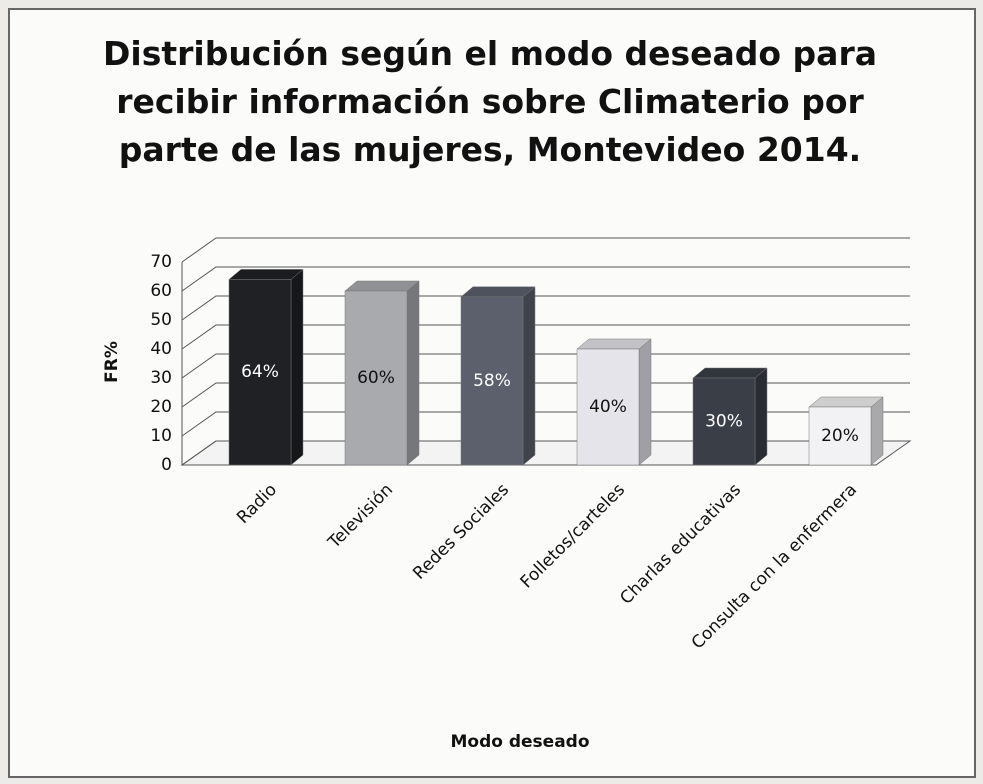 This screenshot has height=784, width=983. What do you see at coordinates (360, 516) in the screenshot?
I see `x-tick-label: Televisión` at bounding box center [360, 516].